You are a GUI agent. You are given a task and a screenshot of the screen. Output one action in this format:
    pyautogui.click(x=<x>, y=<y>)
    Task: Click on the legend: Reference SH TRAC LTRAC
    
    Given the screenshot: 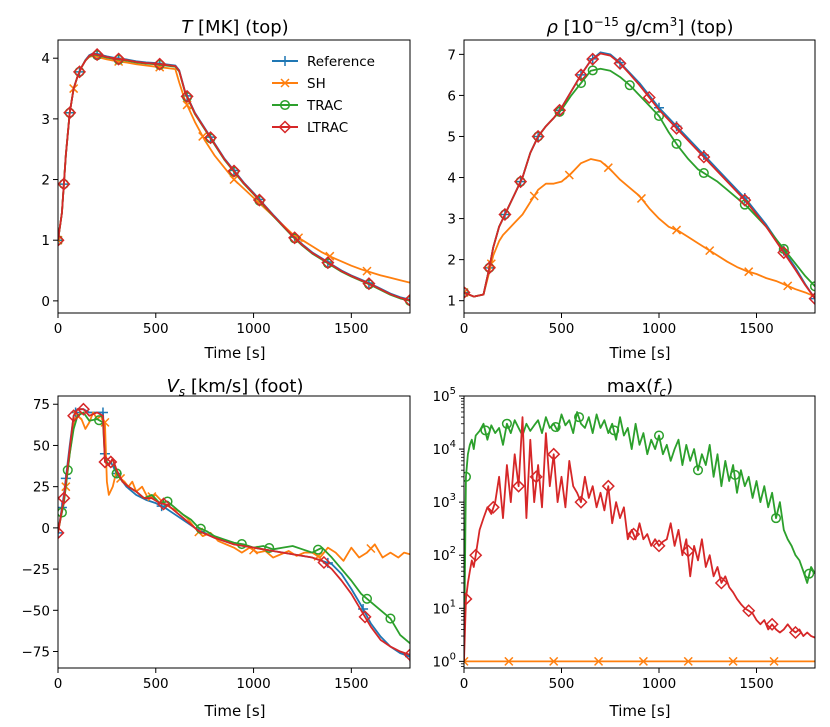 What is the action you would take?
    pyautogui.click(x=323, y=95)
    